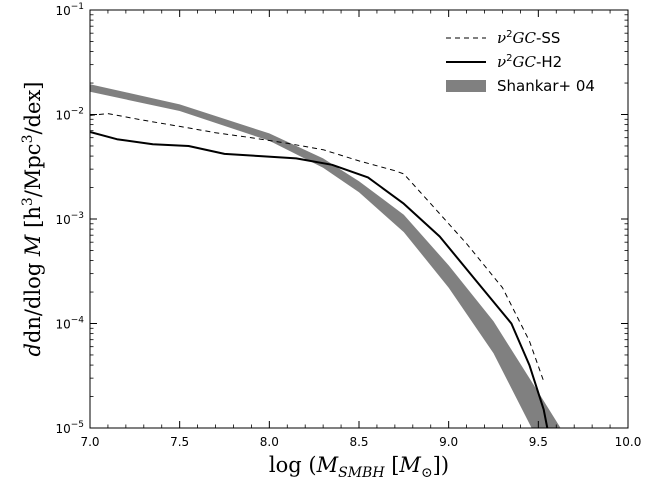  Describe the element at coordinates (538, 442) in the screenshot. I see `x-tick-label: 9.5` at that location.